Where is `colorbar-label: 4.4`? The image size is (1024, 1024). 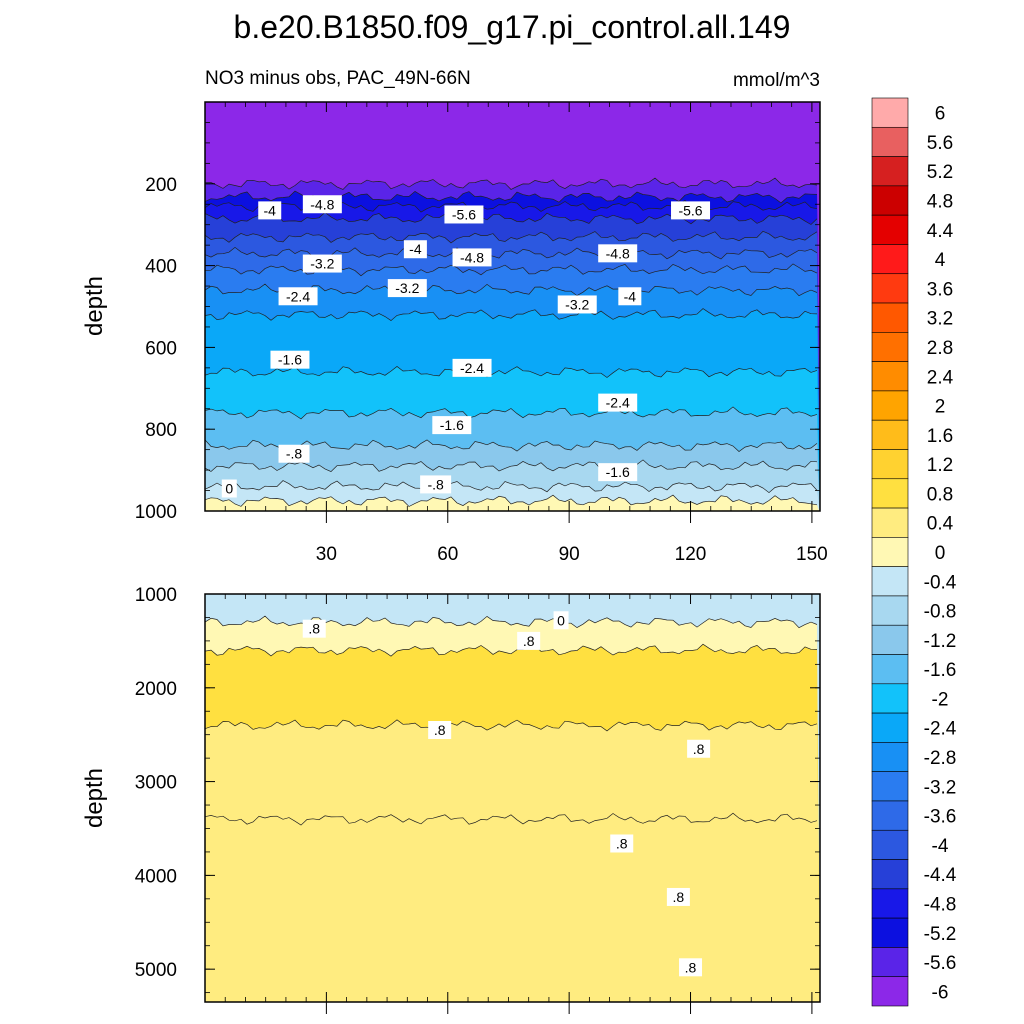 colorbar-label: 4.4 is located at coordinates (940, 231).